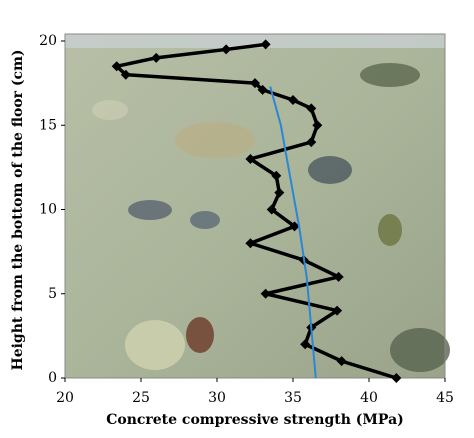  What do you see at coordinates (65, 398) in the screenshot?
I see `x-tick-label: 20` at bounding box center [65, 398].